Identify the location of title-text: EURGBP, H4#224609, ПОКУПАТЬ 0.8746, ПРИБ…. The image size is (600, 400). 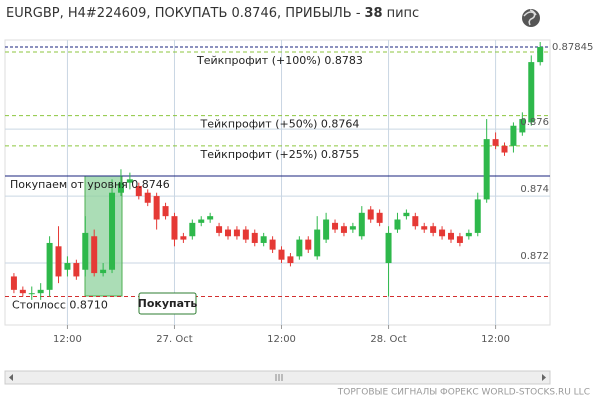
(183, 13).